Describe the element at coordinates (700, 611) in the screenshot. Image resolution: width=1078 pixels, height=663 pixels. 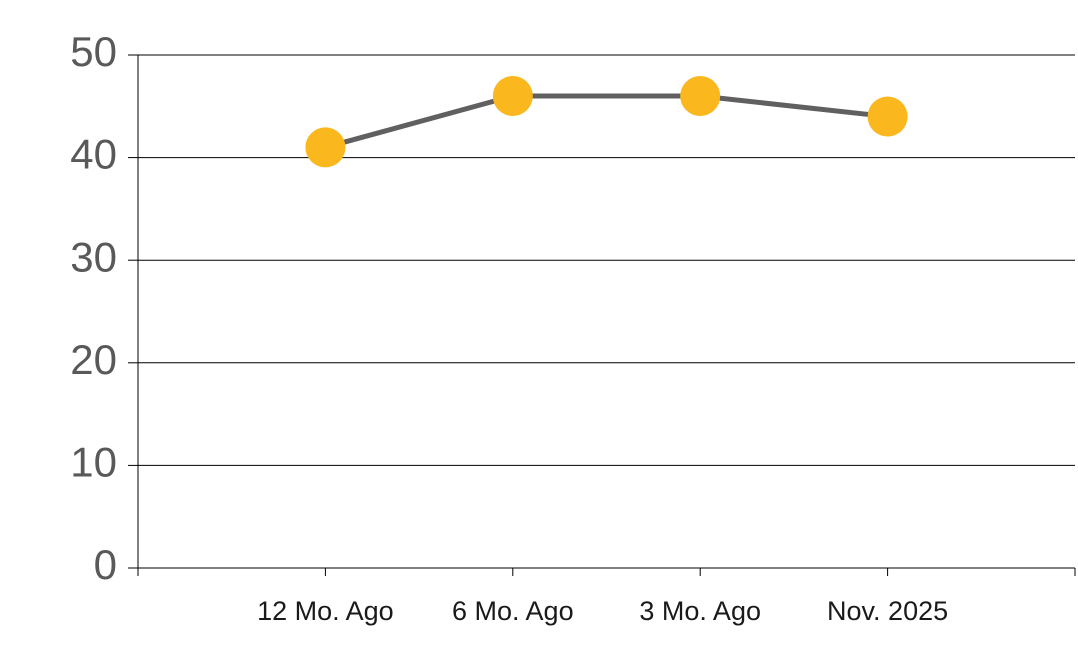
I see `x-tick-label: 3 Mo. Ago` at that location.